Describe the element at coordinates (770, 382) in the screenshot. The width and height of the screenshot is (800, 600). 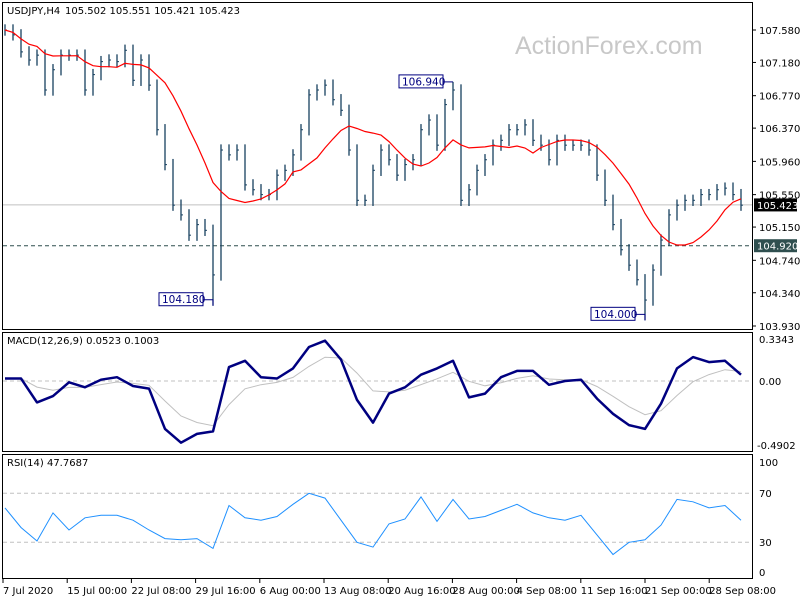
I see `macd-tick-zero: 0.00` at that location.